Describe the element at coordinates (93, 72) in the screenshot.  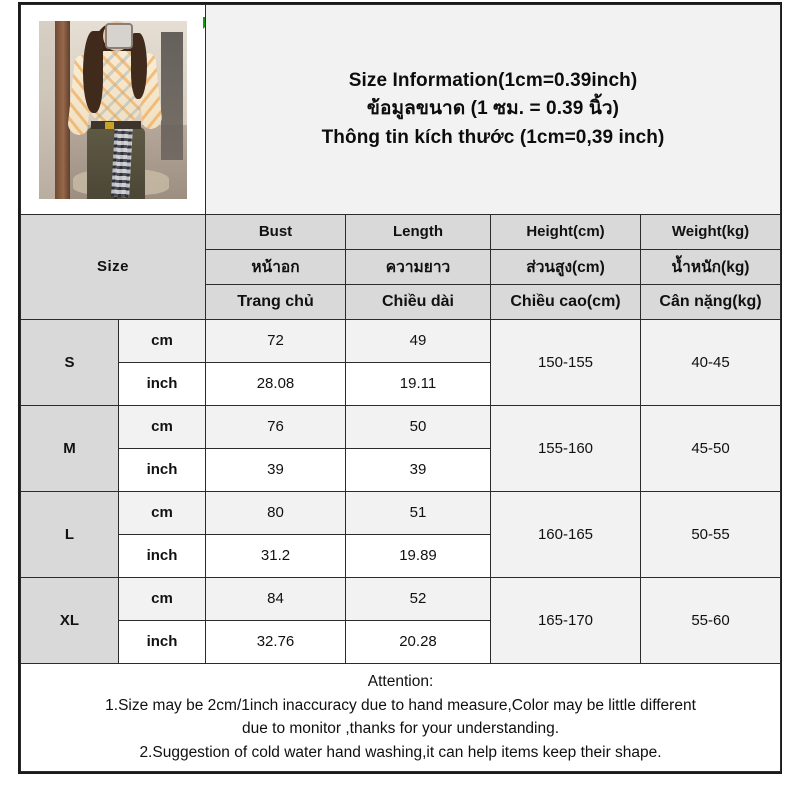
I see `photo-model-hair-left` at that location.